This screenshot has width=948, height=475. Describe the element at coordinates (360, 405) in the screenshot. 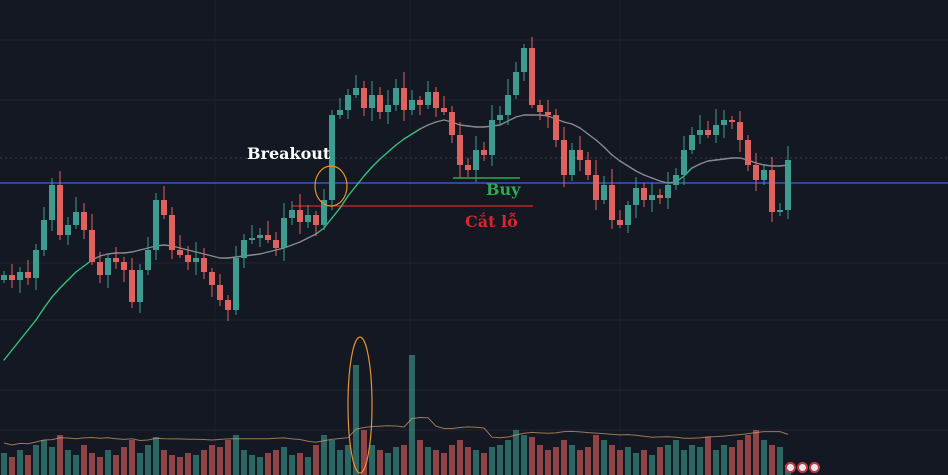

I see `volume-spike-highlight-ellipse` at that location.